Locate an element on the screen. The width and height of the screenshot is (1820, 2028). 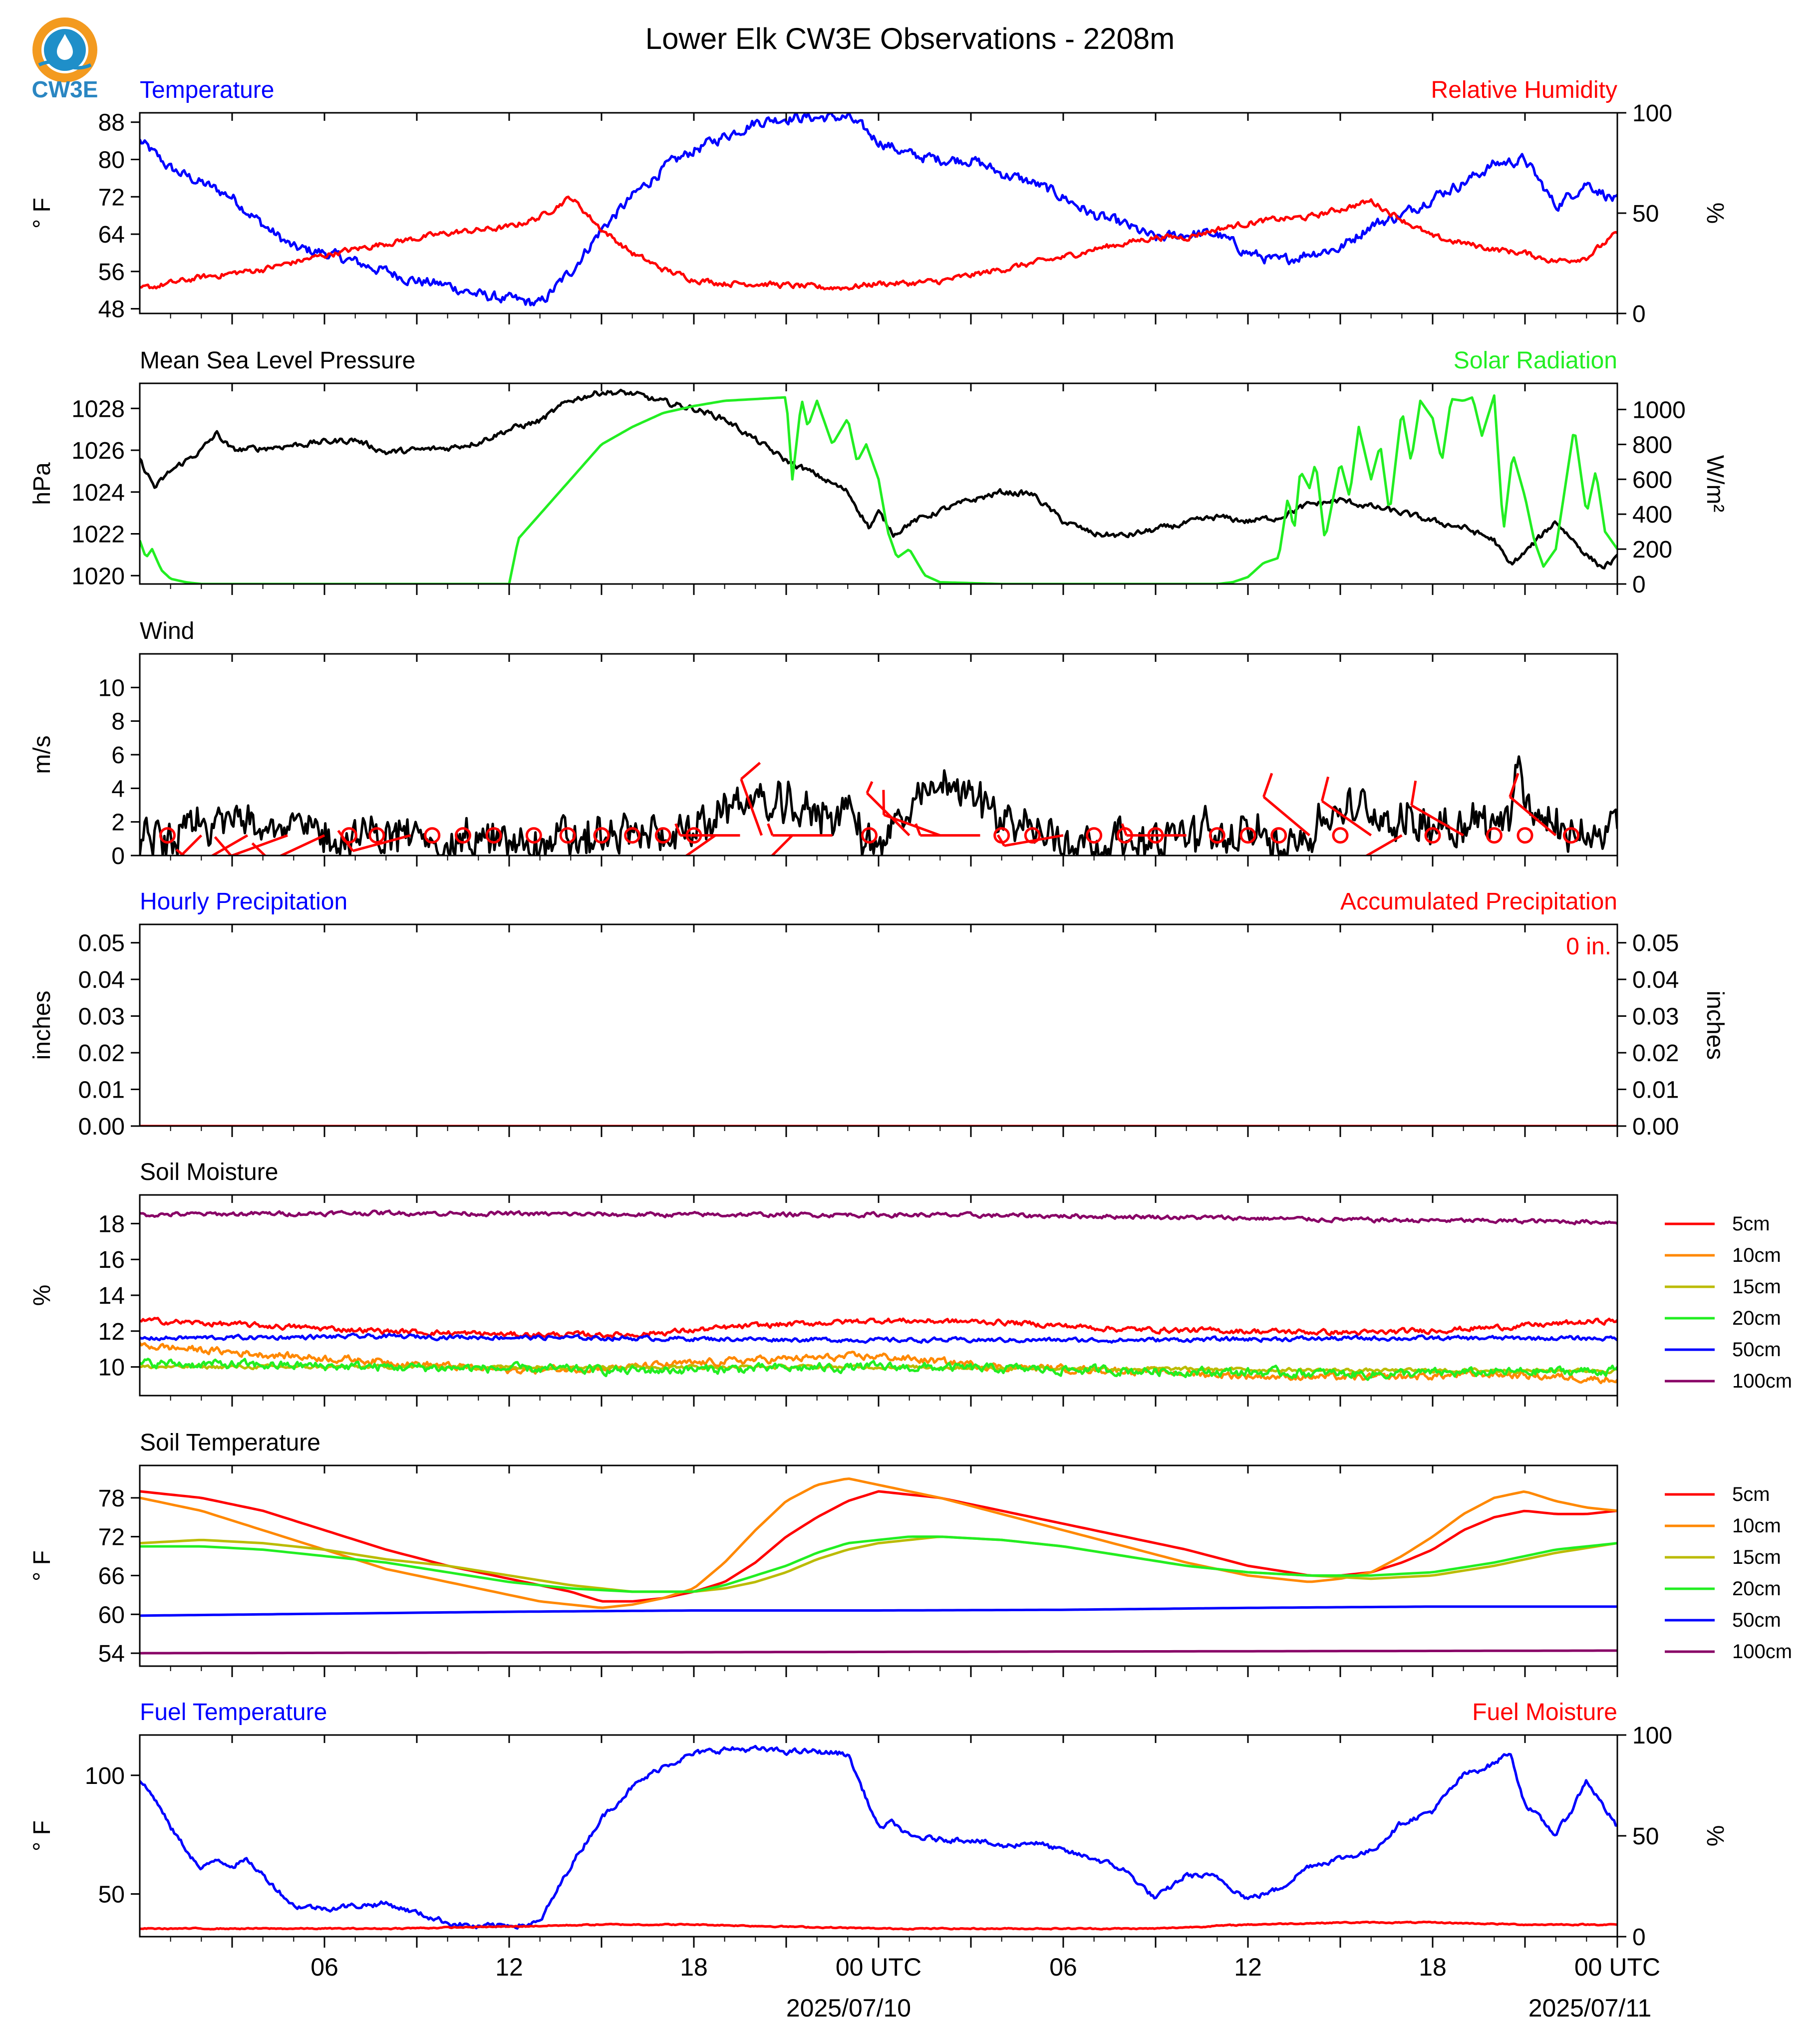
y-tick-label-right: 50 is located at coordinates (1645, 1836).